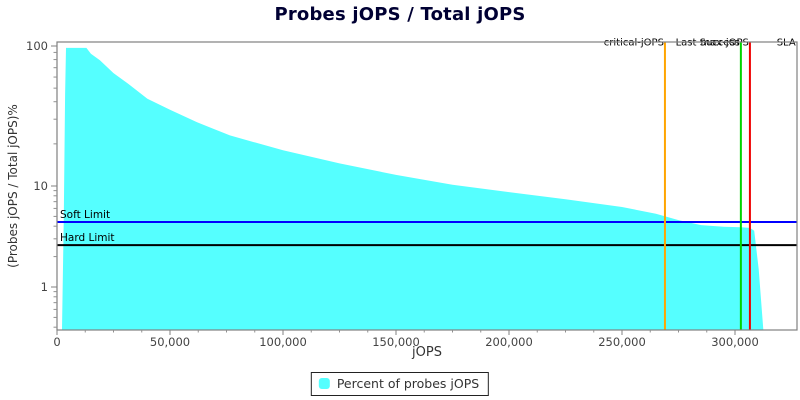 This screenshot has width=800, height=400. Describe the element at coordinates (400, 14) in the screenshot. I see `chart-title: Probes jOPS / Total jOPS` at that location.